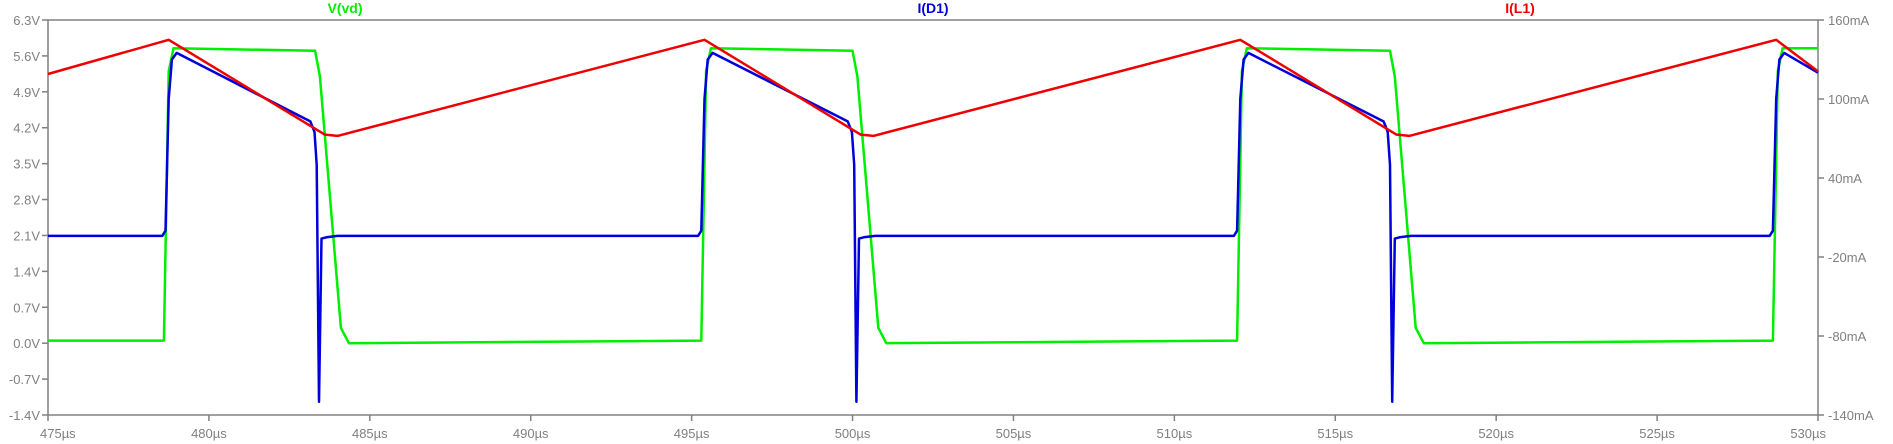 The height and width of the screenshot is (444, 1893). What do you see at coordinates (26, 200) in the screenshot?
I see `left-tick-label: 2.8V` at bounding box center [26, 200].